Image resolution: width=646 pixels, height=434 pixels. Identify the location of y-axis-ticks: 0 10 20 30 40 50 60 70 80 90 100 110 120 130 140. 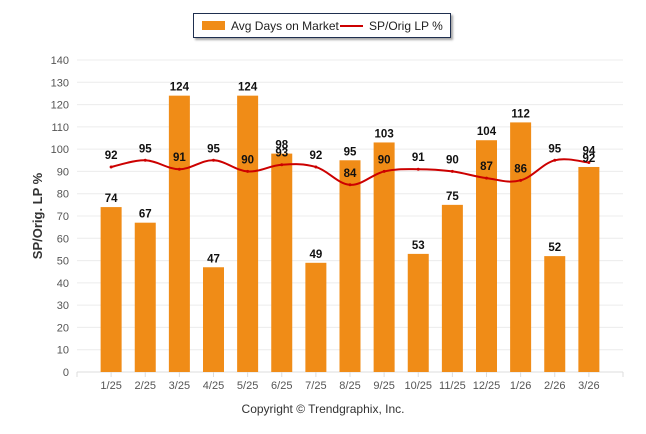
(60, 217).